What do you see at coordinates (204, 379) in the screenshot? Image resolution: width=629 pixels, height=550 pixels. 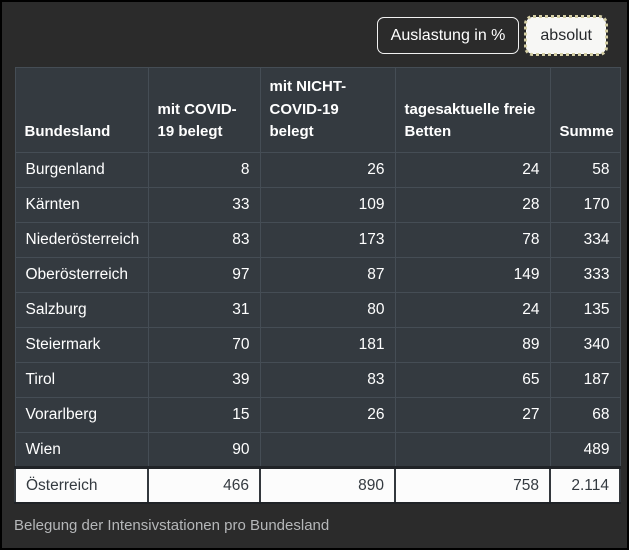 I see `cell-covid: 39` at bounding box center [204, 379].